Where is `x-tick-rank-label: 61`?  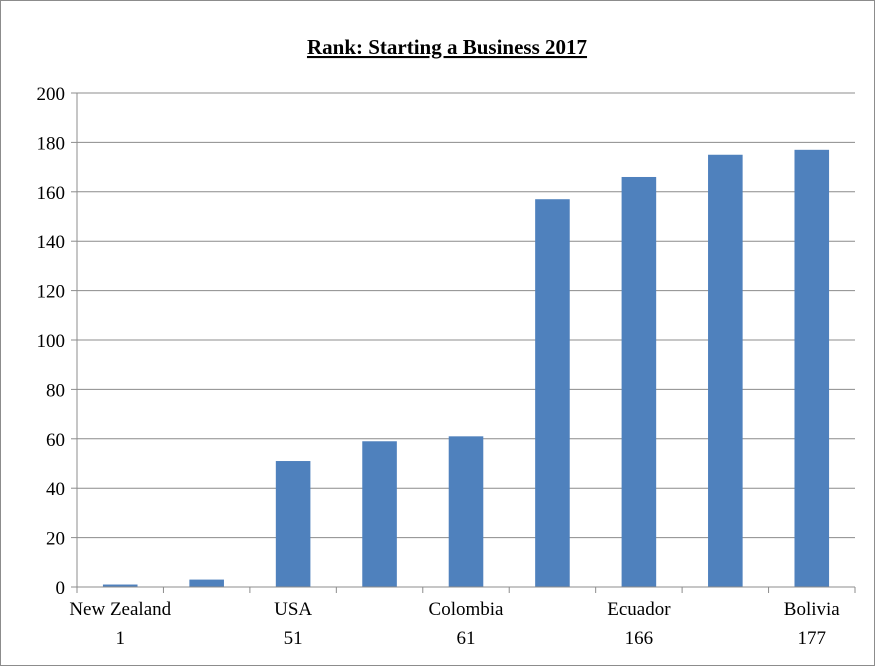
x-tick-rank-label: 61 is located at coordinates (466, 638).